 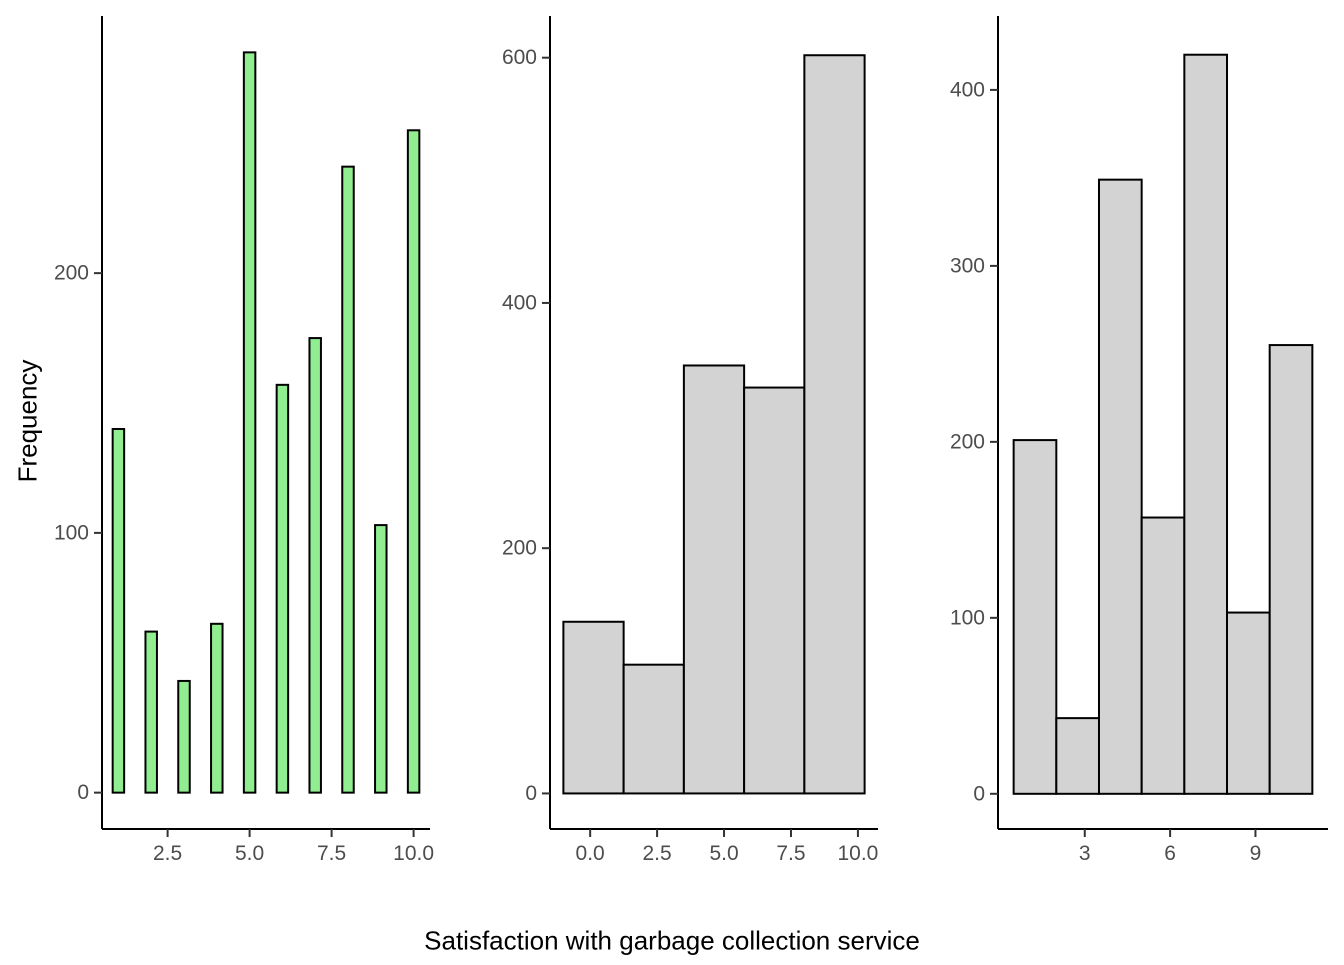 What do you see at coordinates (590, 853) in the screenshot?
I see `x-tick-label: 0.0` at bounding box center [590, 853].